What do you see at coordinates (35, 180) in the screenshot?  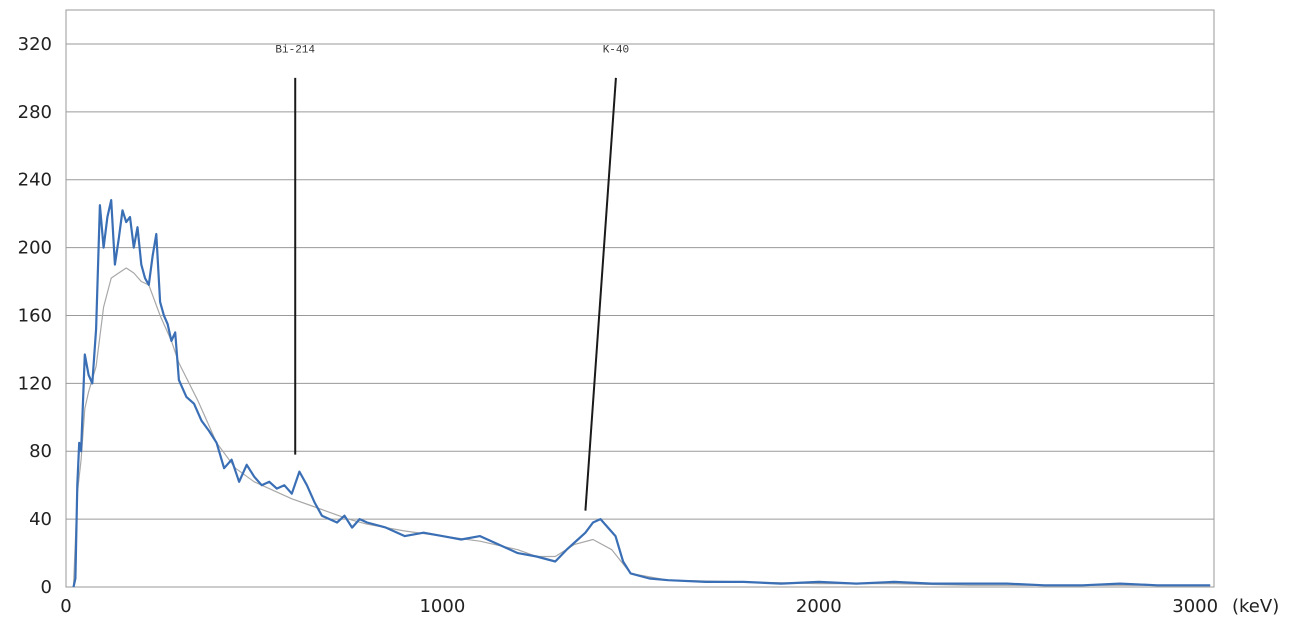 I see `y-tick-label: 240` at bounding box center [35, 180].